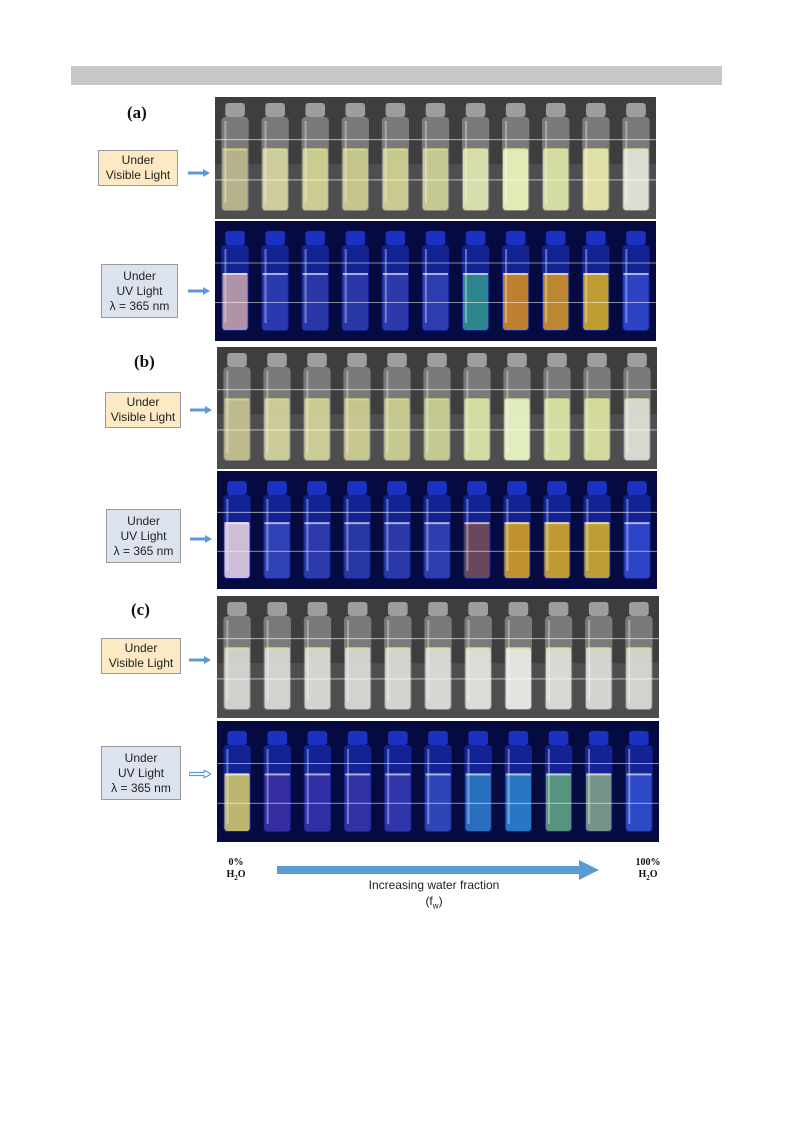  I want to click on panel-a-visible-photo, so click(435, 158).